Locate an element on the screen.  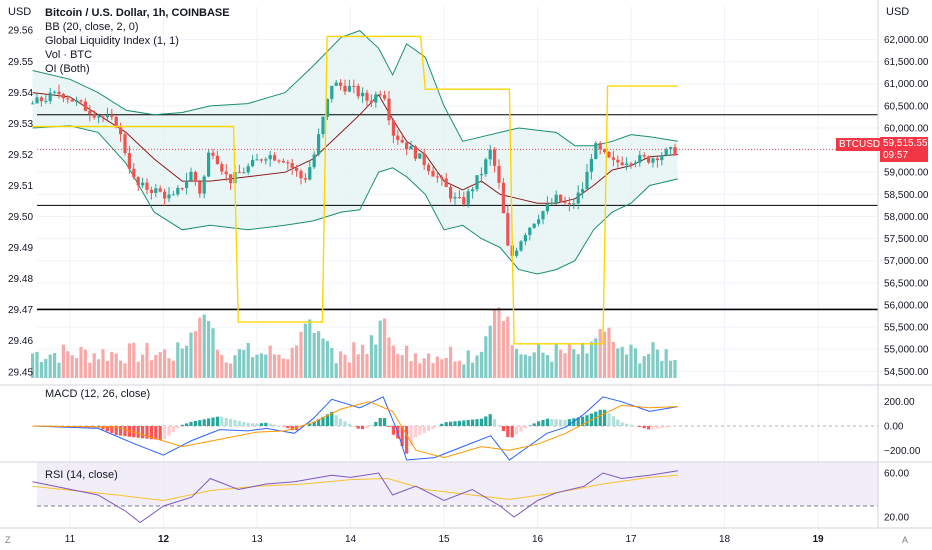
price-tag-countdown: 09:57 is located at coordinates (904, 155).